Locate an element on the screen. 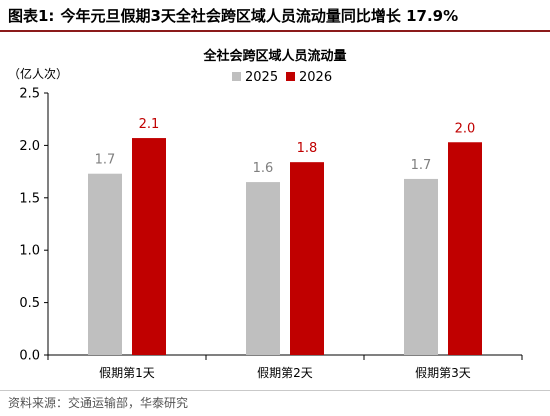 This screenshot has height=416, width=550. data-label-2026-3: 2.0 is located at coordinates (465, 128).